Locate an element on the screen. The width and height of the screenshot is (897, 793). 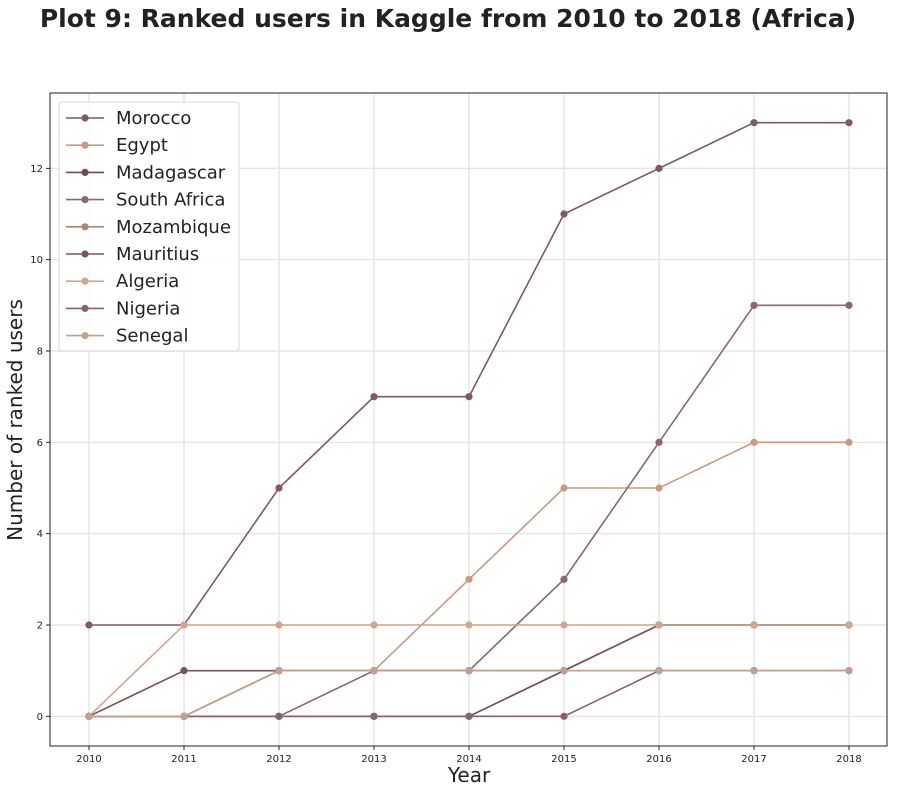
legend-label: Mozambique is located at coordinates (173, 227).